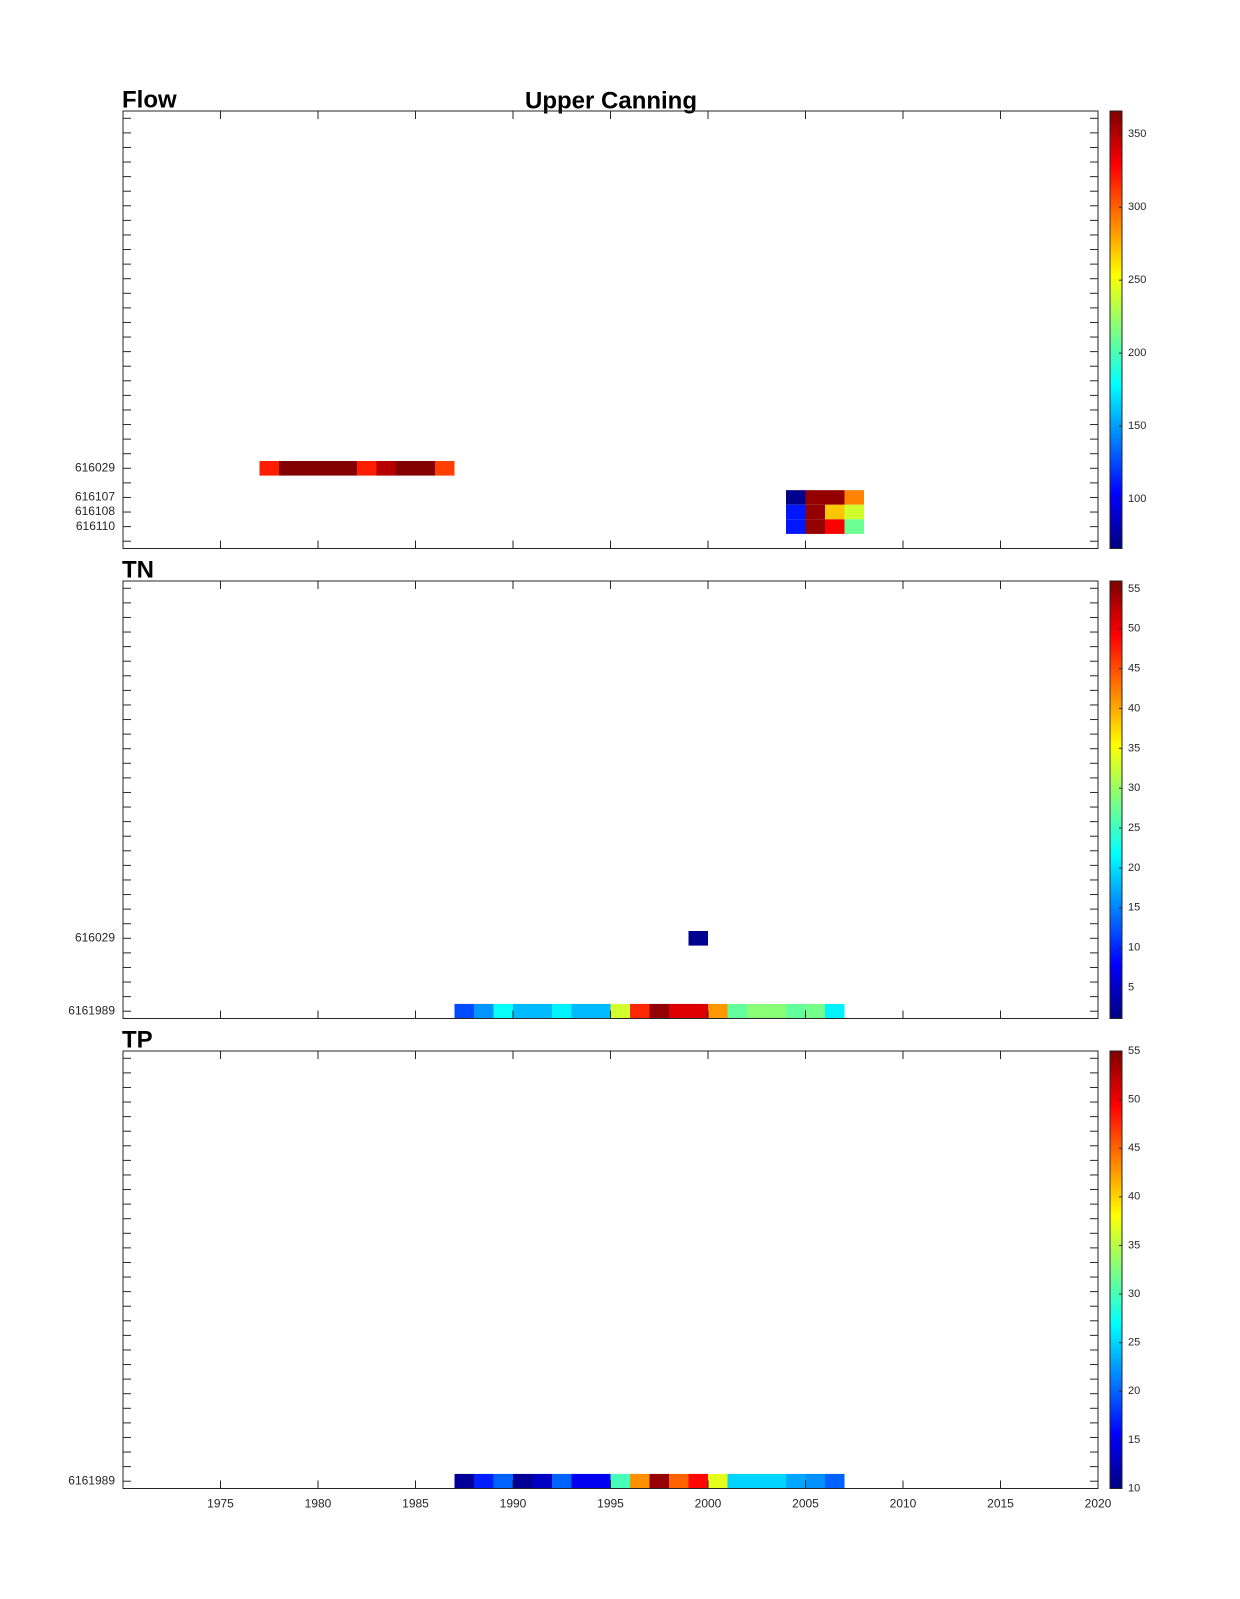 This screenshot has height=1599, width=1240. What do you see at coordinates (1098, 1504) in the screenshot?
I see `x-tick-label: 2020` at bounding box center [1098, 1504].